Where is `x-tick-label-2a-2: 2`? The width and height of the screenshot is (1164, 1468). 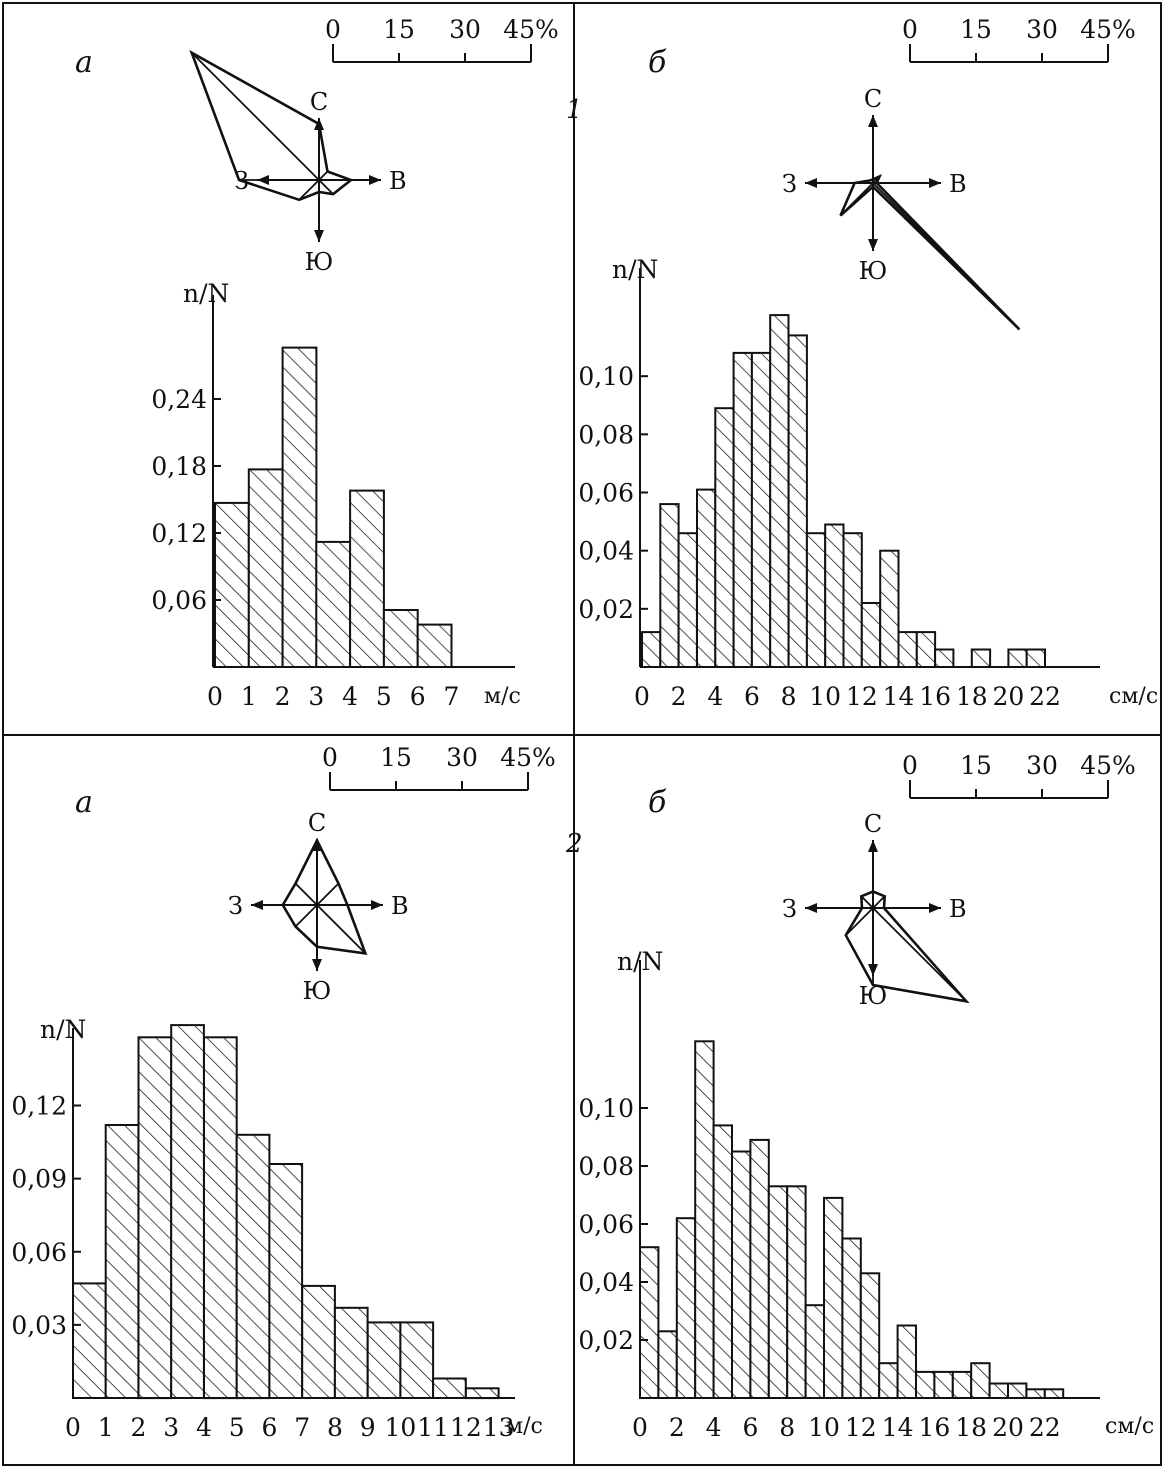
x-tick-label-2a-2: 2 is located at coordinates (139, 1427).